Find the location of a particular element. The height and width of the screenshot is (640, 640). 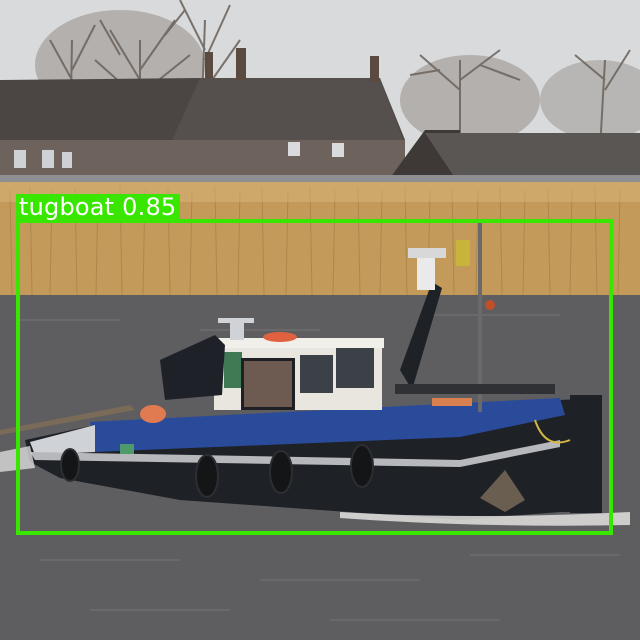

detection-class: tugboat is located at coordinates (67, 207).